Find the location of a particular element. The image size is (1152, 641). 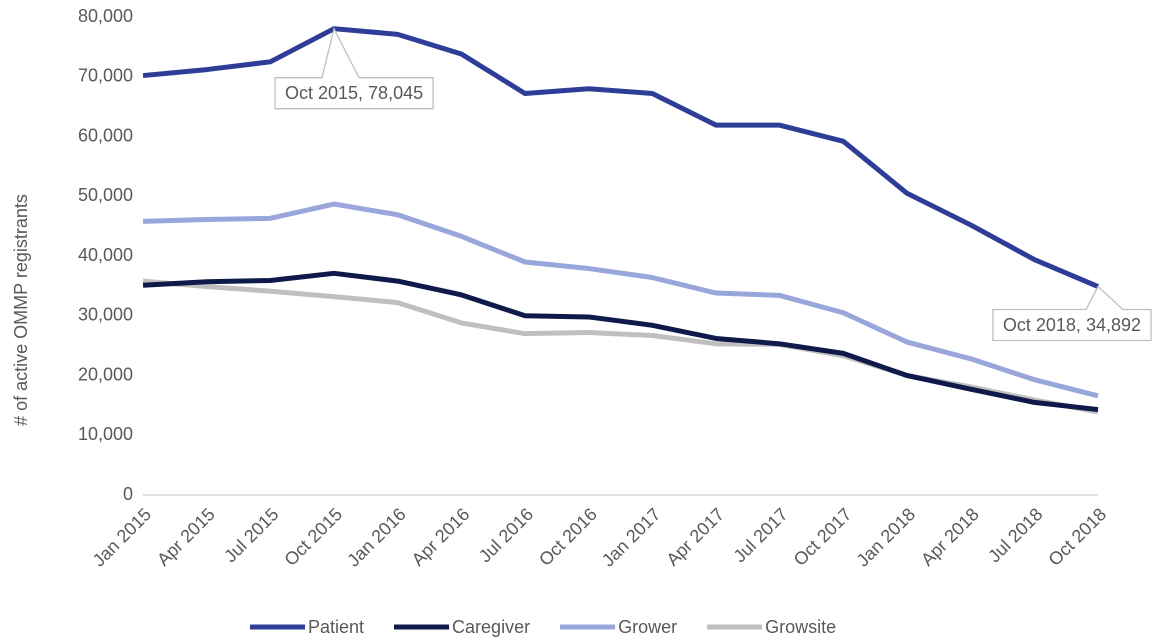

x-tick-label: Jan 2018 is located at coordinates (886, 537).